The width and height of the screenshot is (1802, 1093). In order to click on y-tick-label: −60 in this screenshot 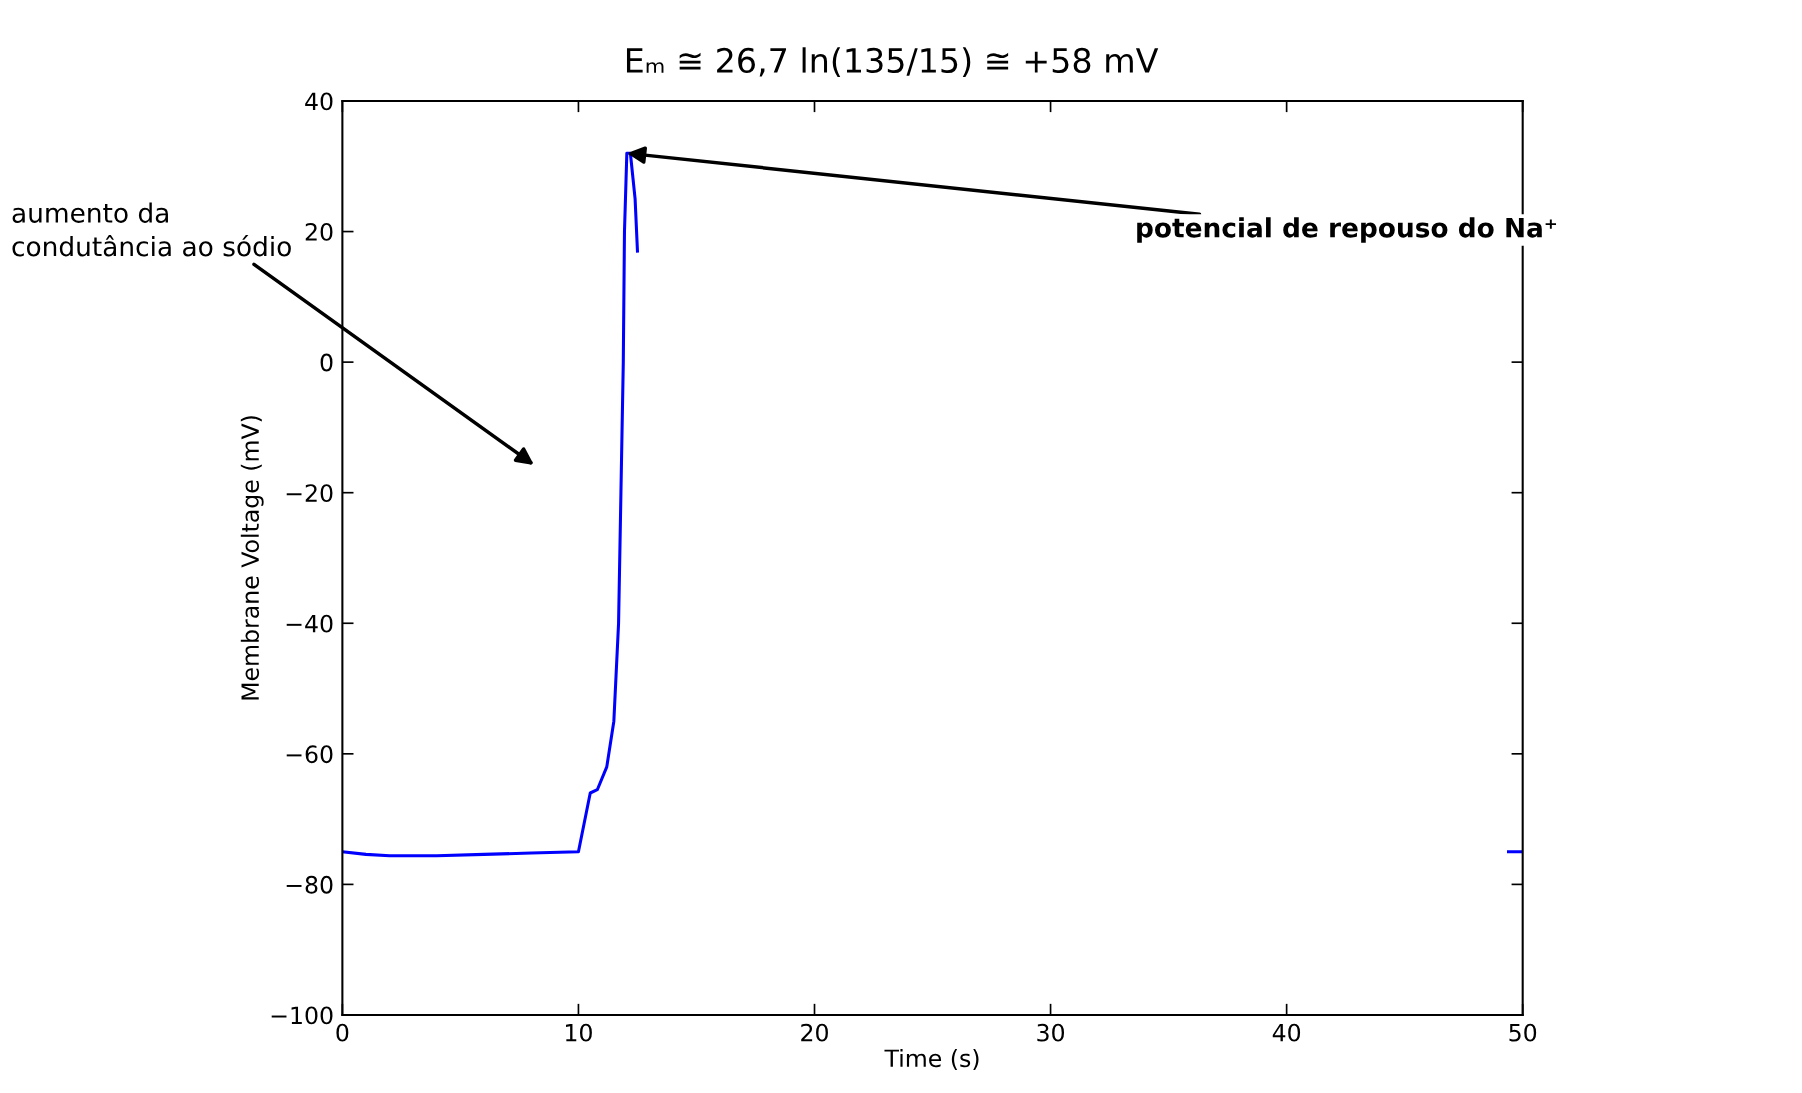, I will do `click(309, 754)`.